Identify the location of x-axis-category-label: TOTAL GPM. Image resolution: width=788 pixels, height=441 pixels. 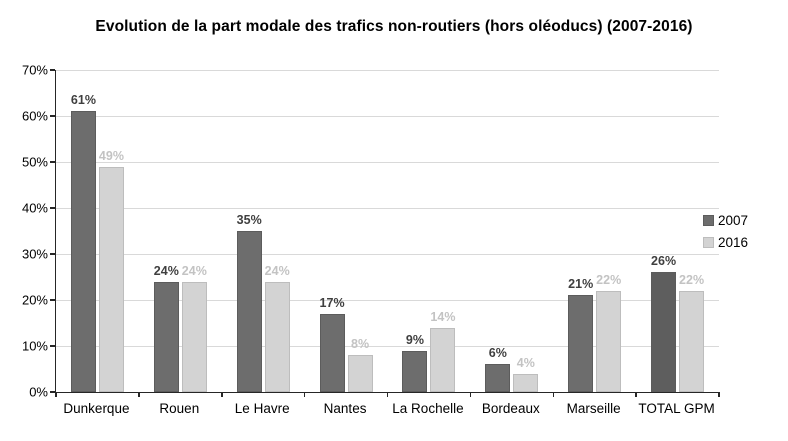
(676, 408).